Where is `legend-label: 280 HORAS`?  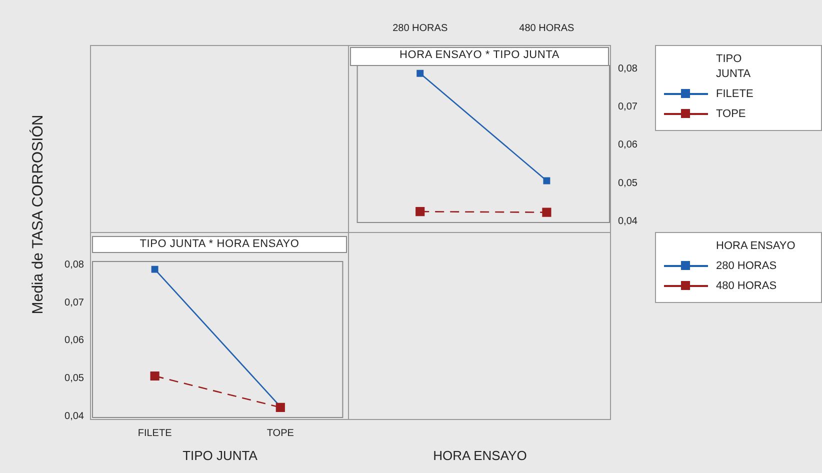 legend-label: 280 HORAS is located at coordinates (746, 266).